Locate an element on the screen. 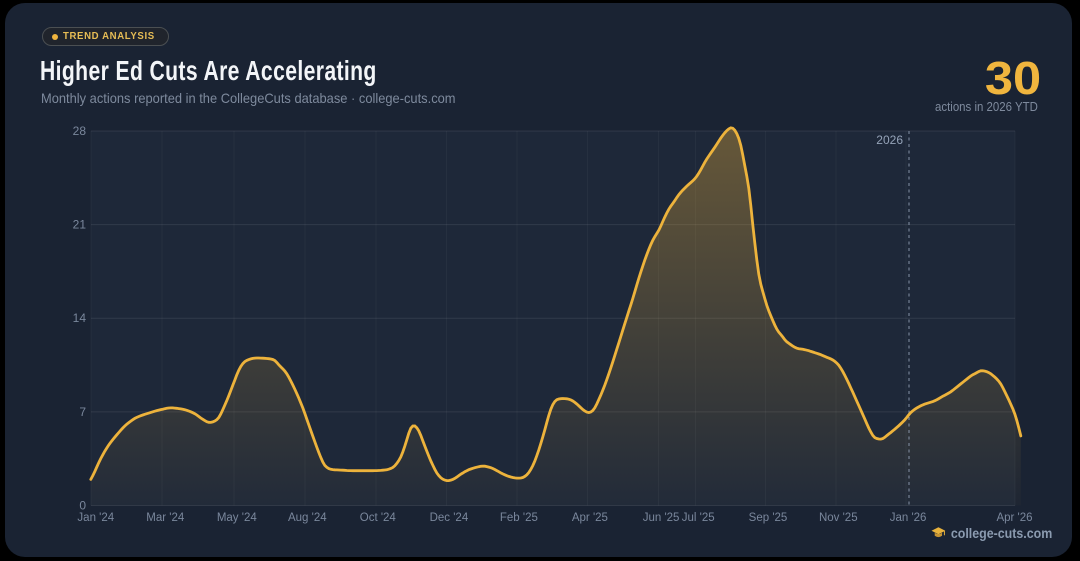 The width and height of the screenshot is (1080, 561). svg-text: Jan '26 is located at coordinates (908, 518).